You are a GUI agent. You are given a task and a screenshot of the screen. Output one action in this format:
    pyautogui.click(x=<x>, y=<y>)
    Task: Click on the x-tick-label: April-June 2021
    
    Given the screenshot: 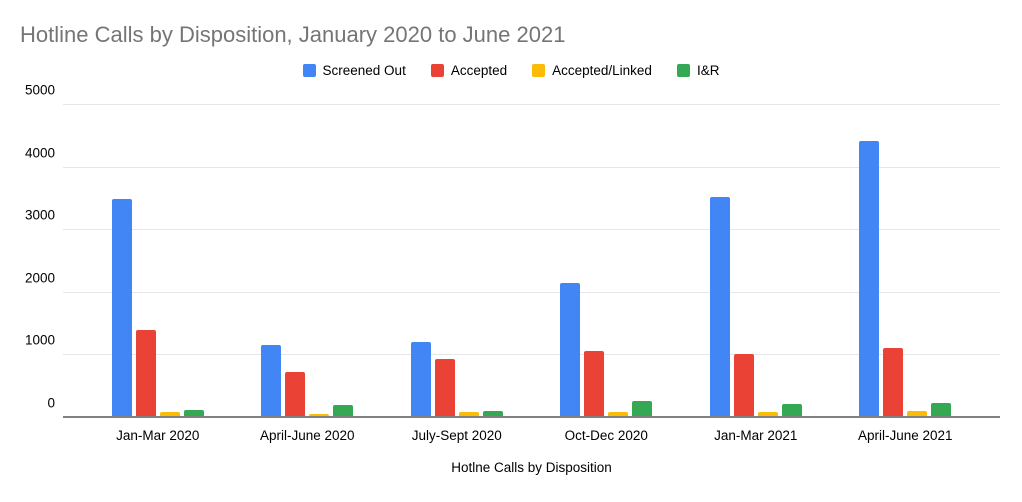 What is the action you would take?
    pyautogui.click(x=905, y=435)
    